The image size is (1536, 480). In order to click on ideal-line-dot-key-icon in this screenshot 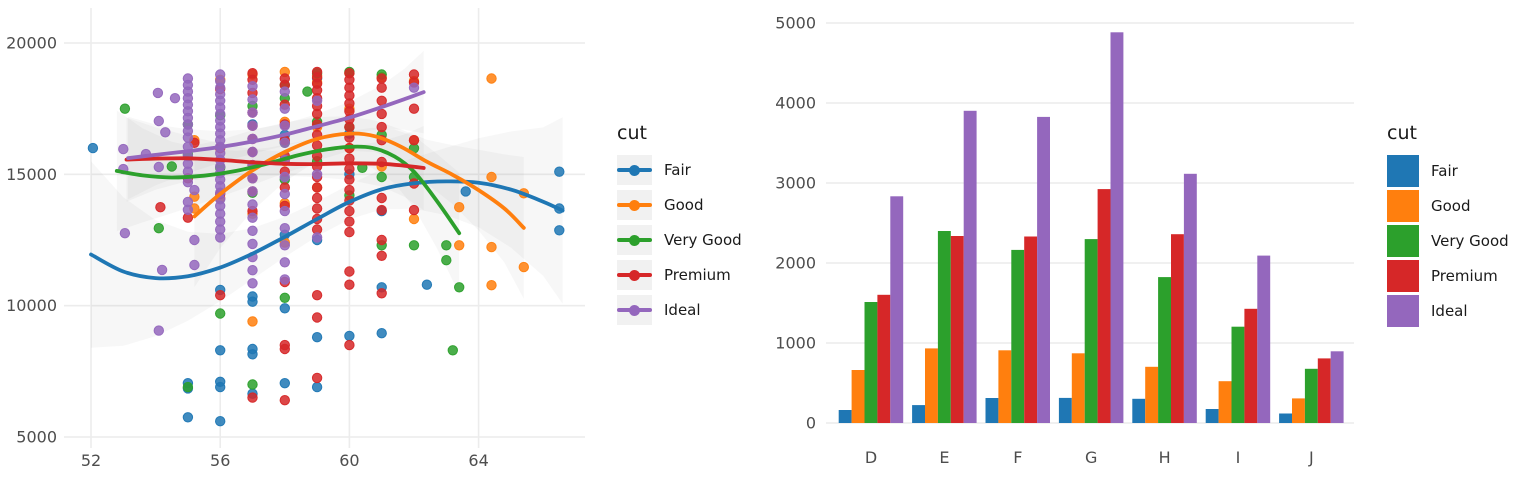, I will do `click(634, 310)`.